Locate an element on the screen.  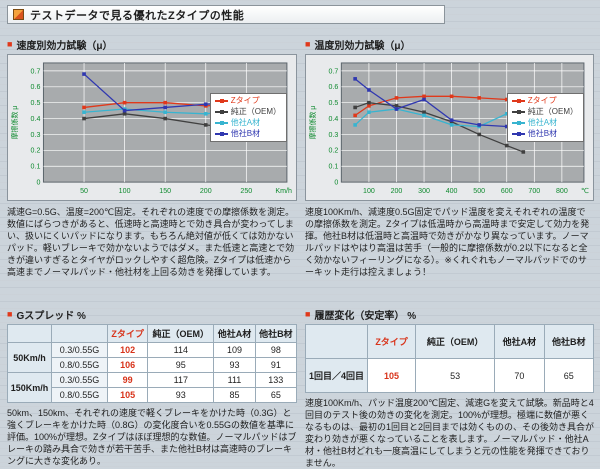
speed-label: 50Km/h is located at coordinates (29, 357).